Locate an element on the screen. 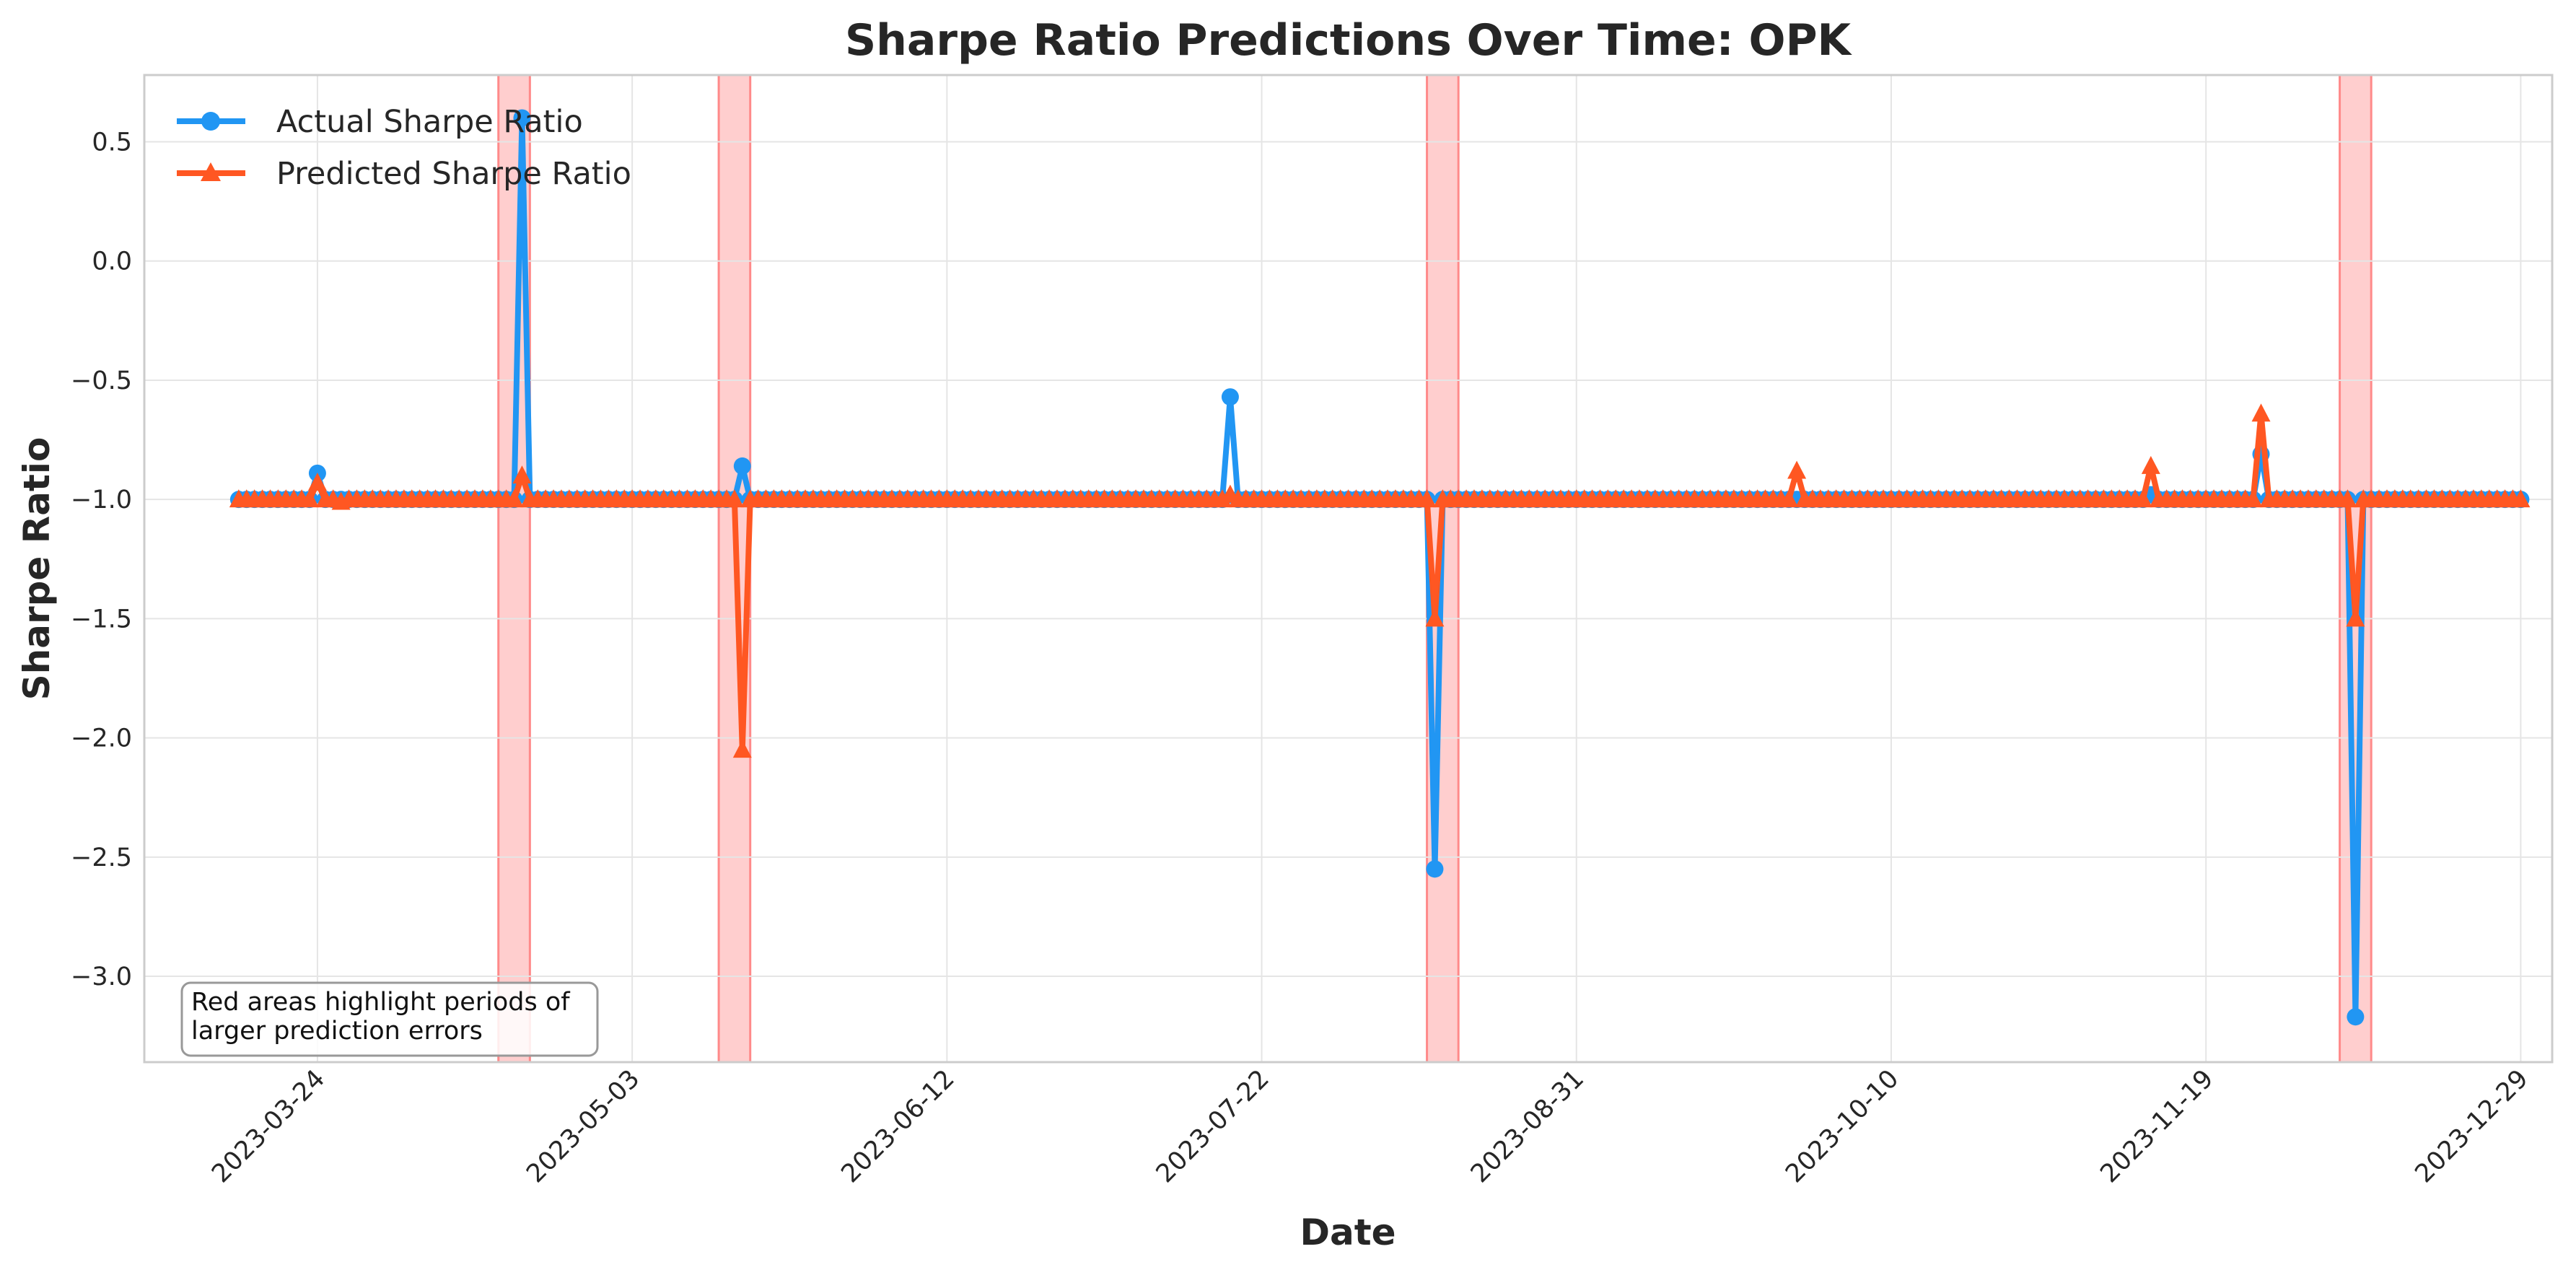  y-axis-ticks: 0.5 0.0 −0.5 −1.0 −1.5 −2.0 −2.5 −3.0 is located at coordinates (101, 560).